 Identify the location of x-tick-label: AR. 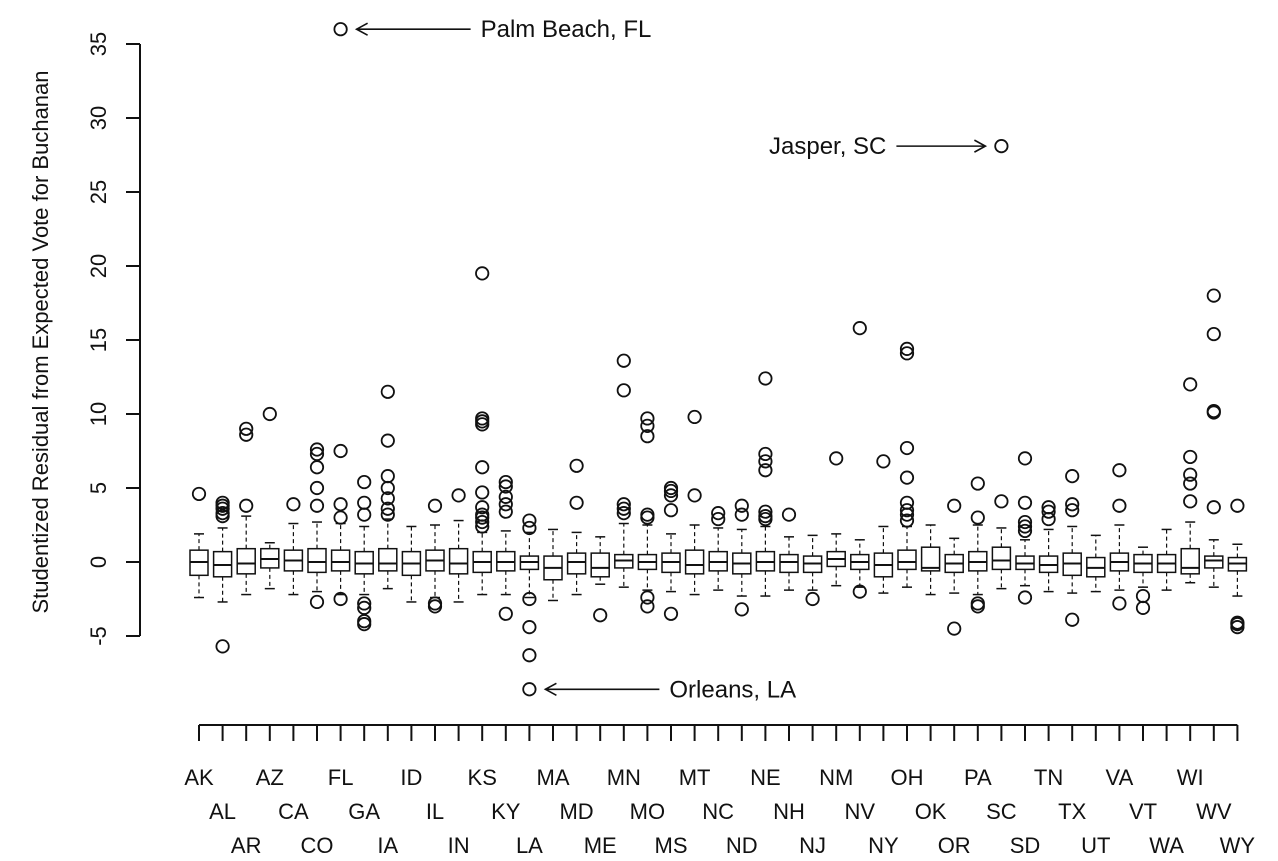
(246, 845).